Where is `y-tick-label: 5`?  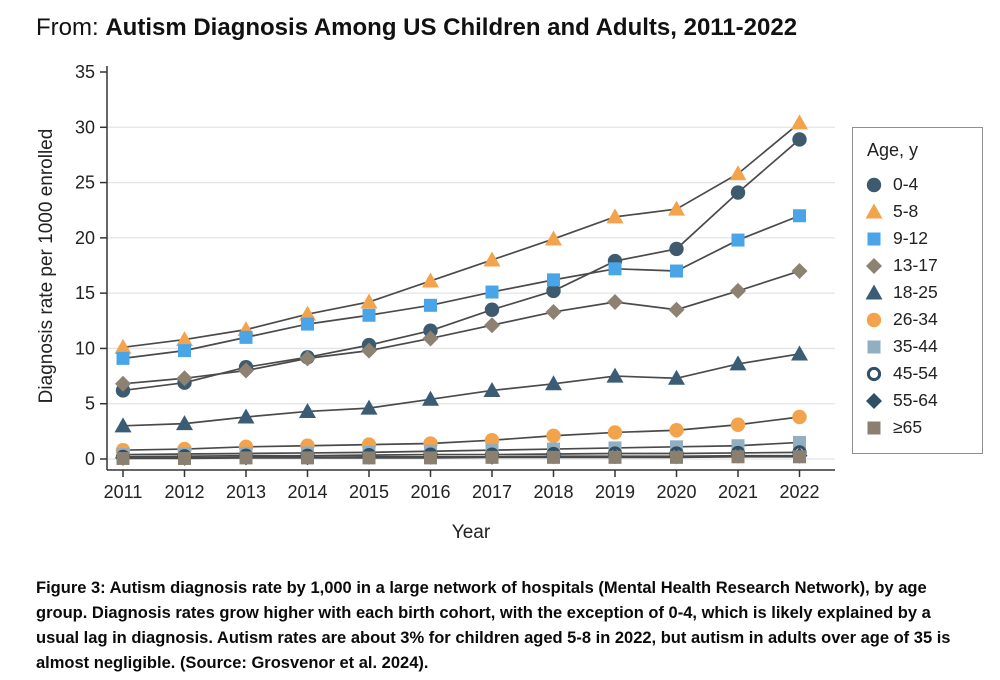
y-tick-label: 5 is located at coordinates (90, 404).